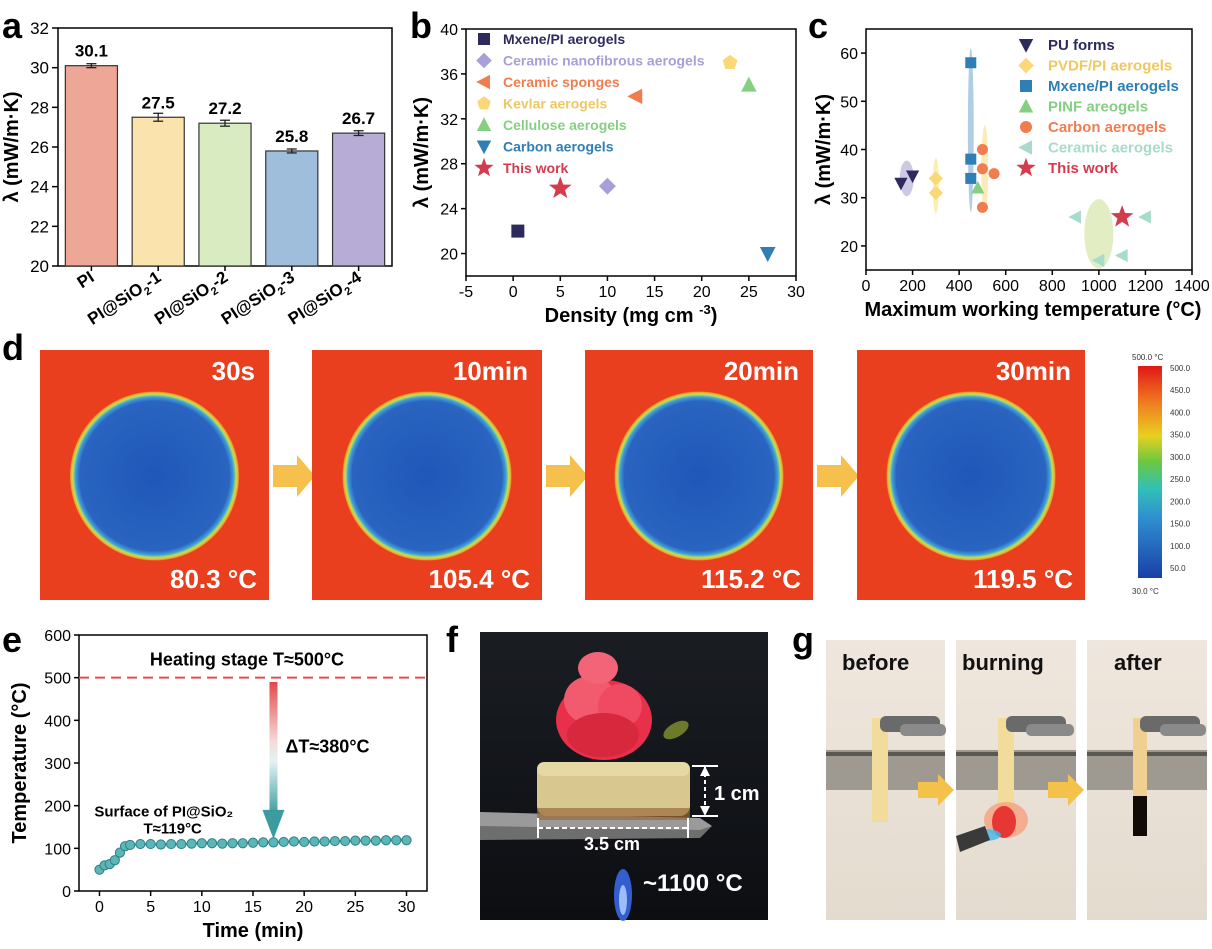  What do you see at coordinates (612, 844) in the screenshot?
I see `dim-width-label: 3.5 cm` at bounding box center [612, 844].